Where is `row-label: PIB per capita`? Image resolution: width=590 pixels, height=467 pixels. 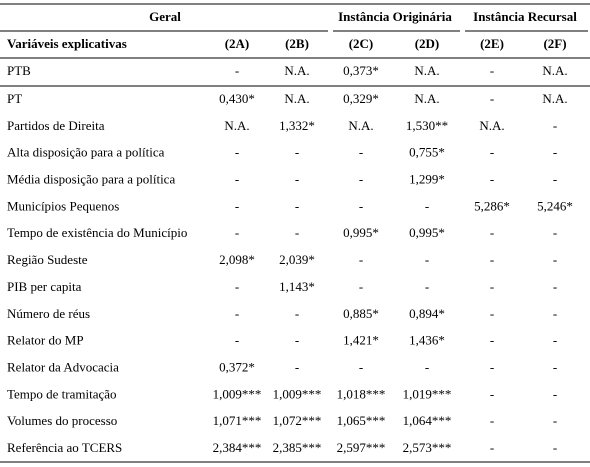
row-label: PIB per capita is located at coordinates (44, 286).